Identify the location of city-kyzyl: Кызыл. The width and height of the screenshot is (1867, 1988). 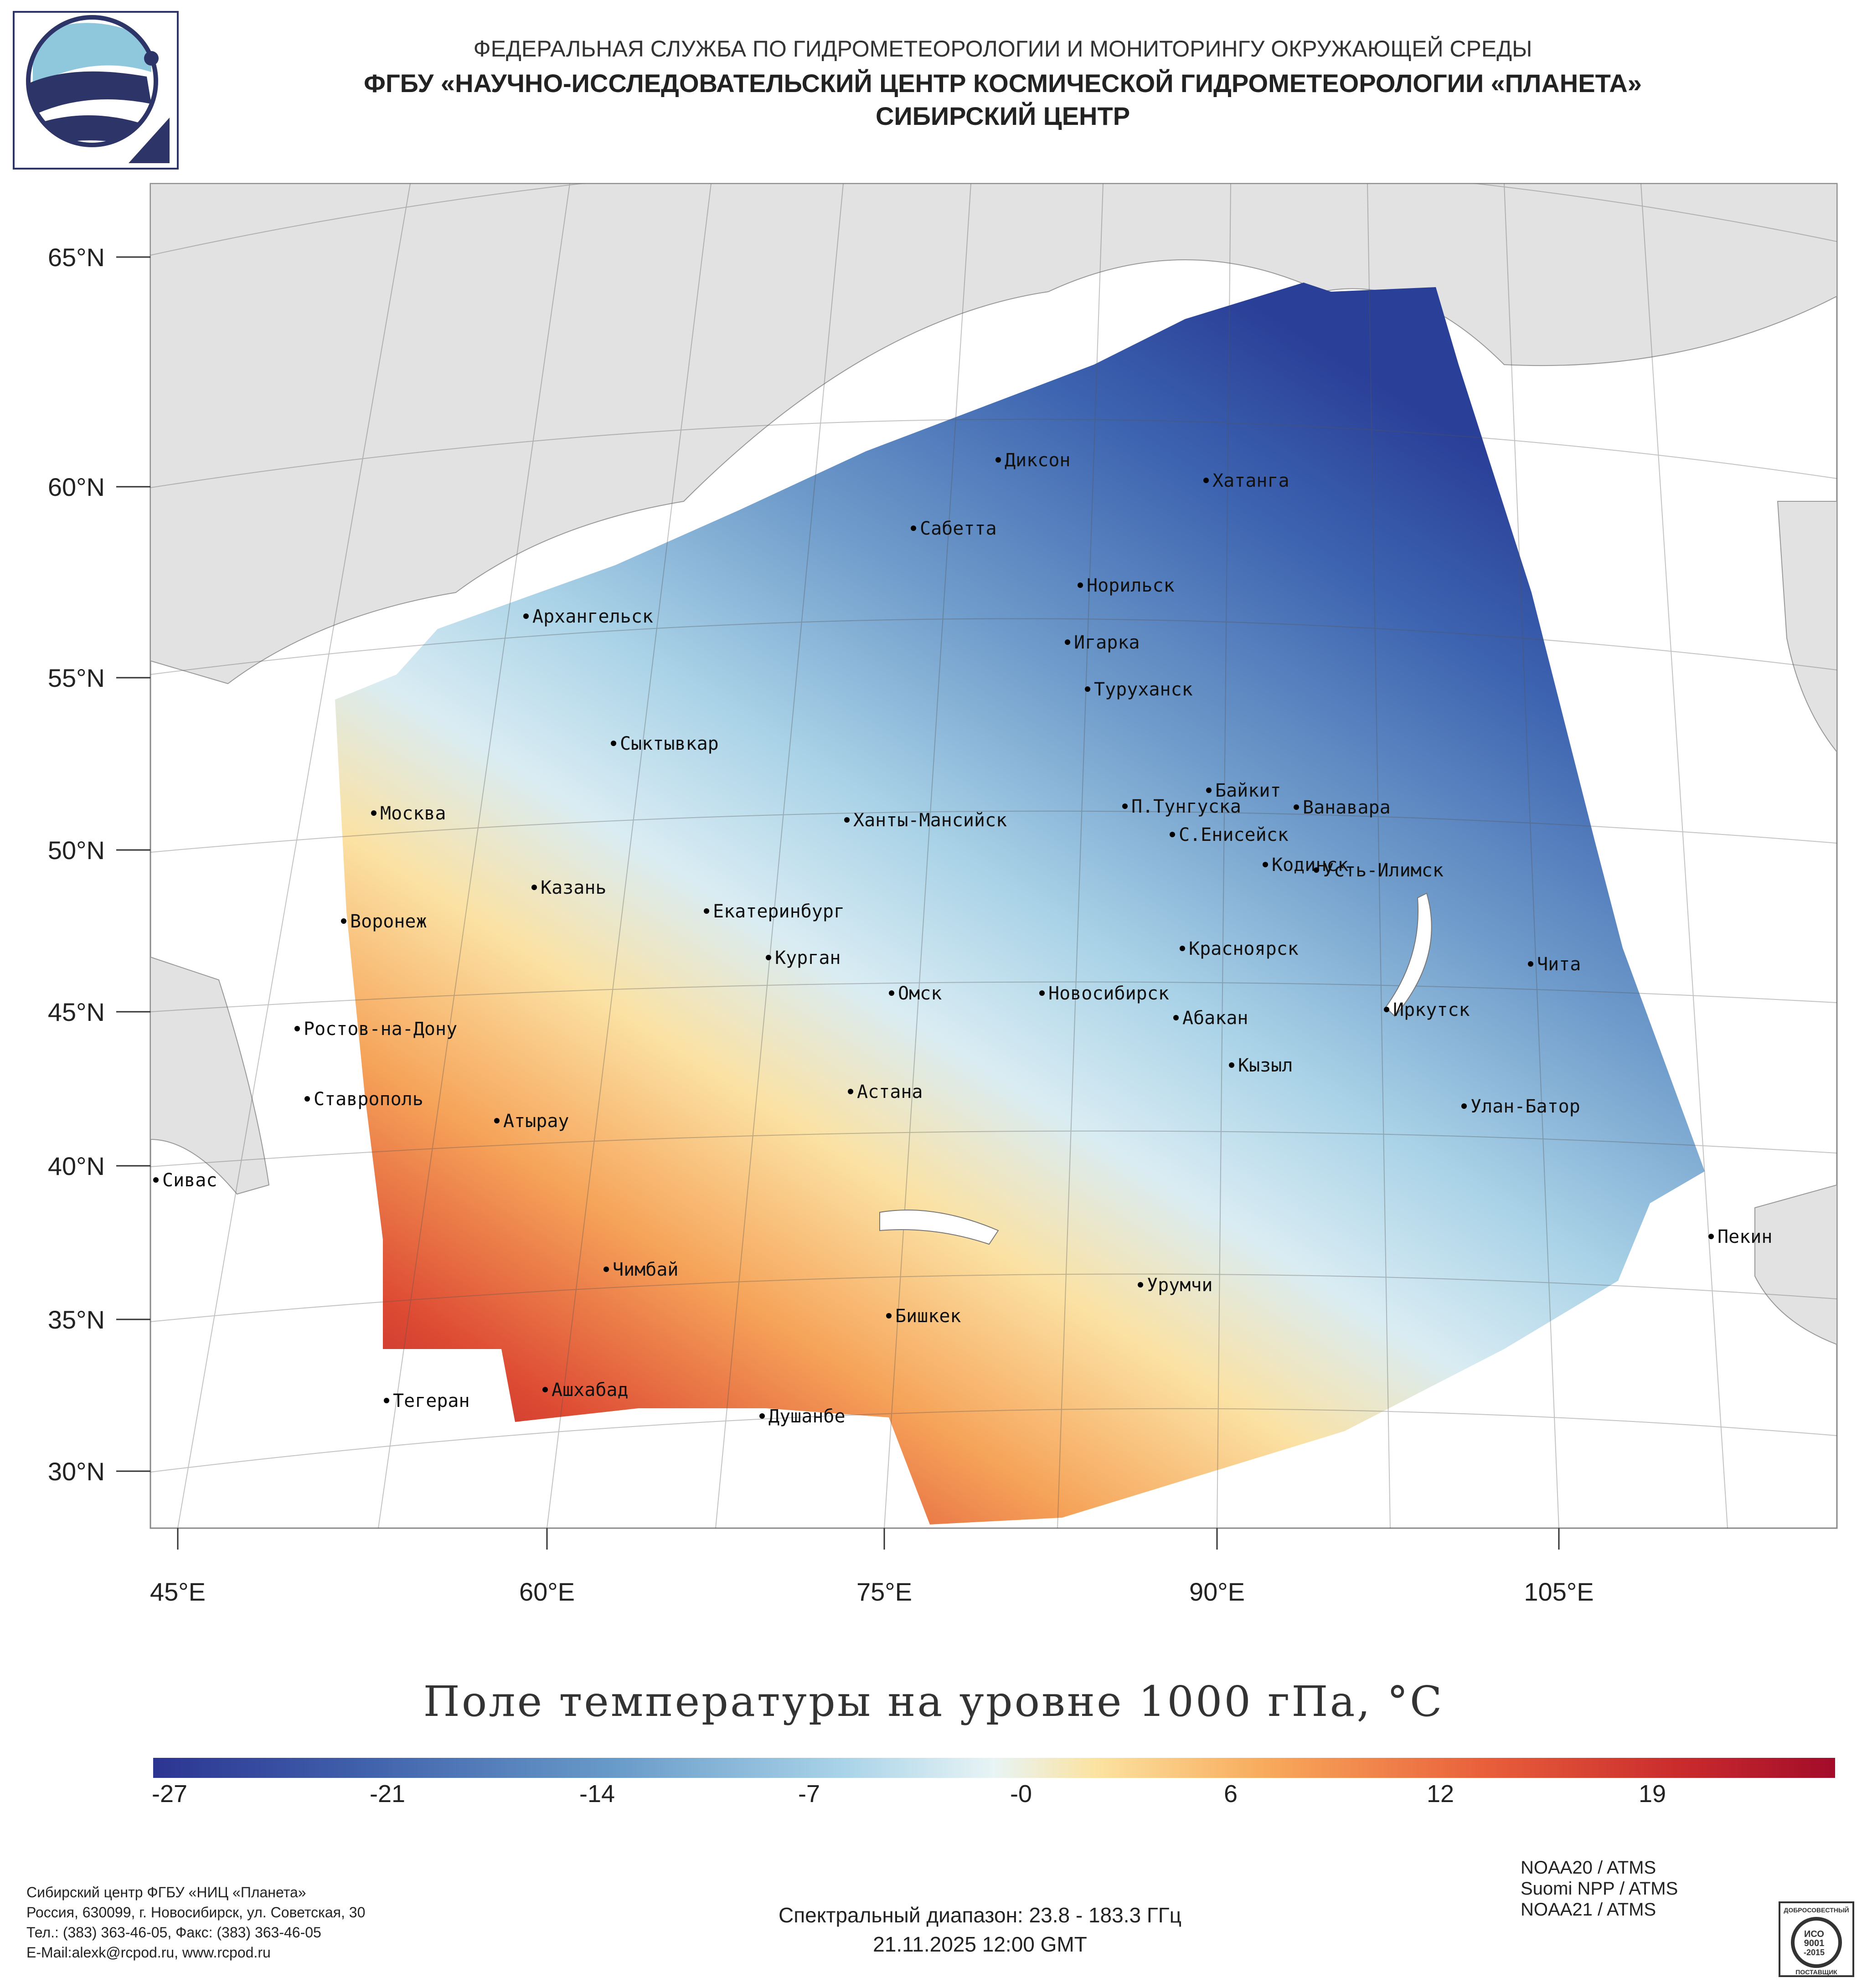
(1261, 1065).